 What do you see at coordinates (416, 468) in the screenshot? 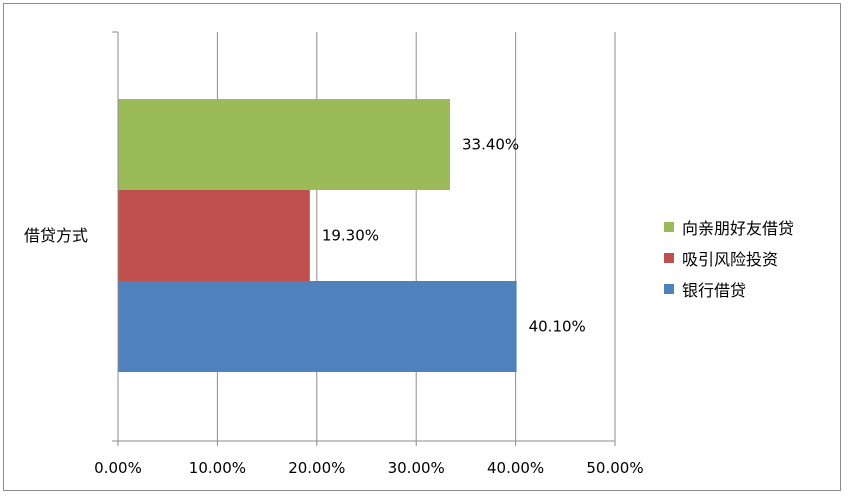
I see `x-tick-label: 30.00%` at bounding box center [416, 468].